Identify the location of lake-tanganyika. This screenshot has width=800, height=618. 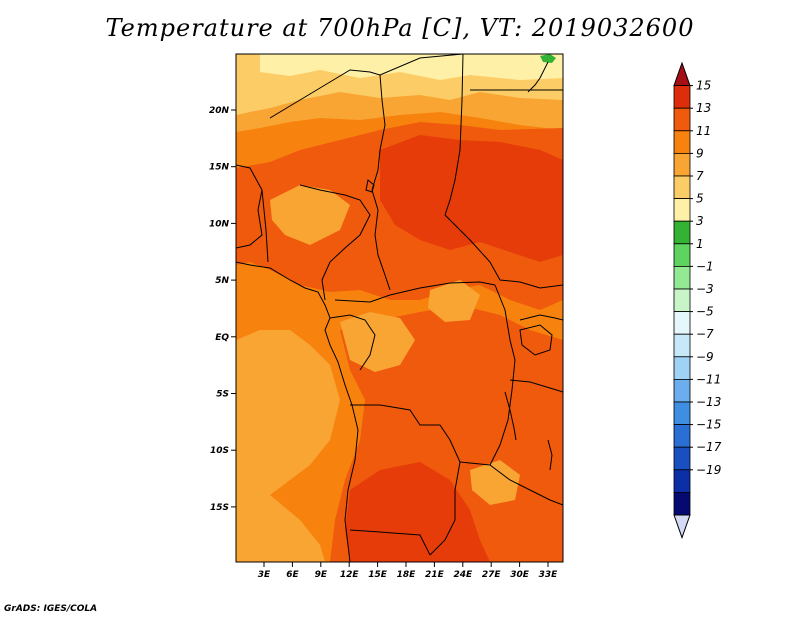
(510, 416).